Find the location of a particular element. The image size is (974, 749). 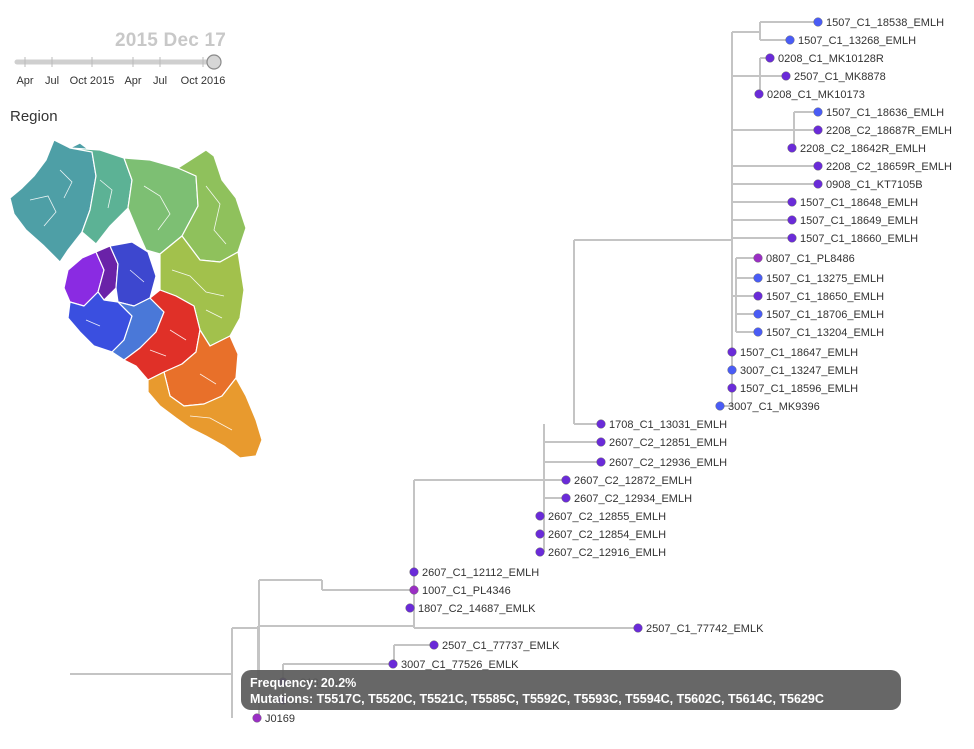

tree-tip-label: 2607_C2_12934_EMLH is located at coordinates (633, 499).